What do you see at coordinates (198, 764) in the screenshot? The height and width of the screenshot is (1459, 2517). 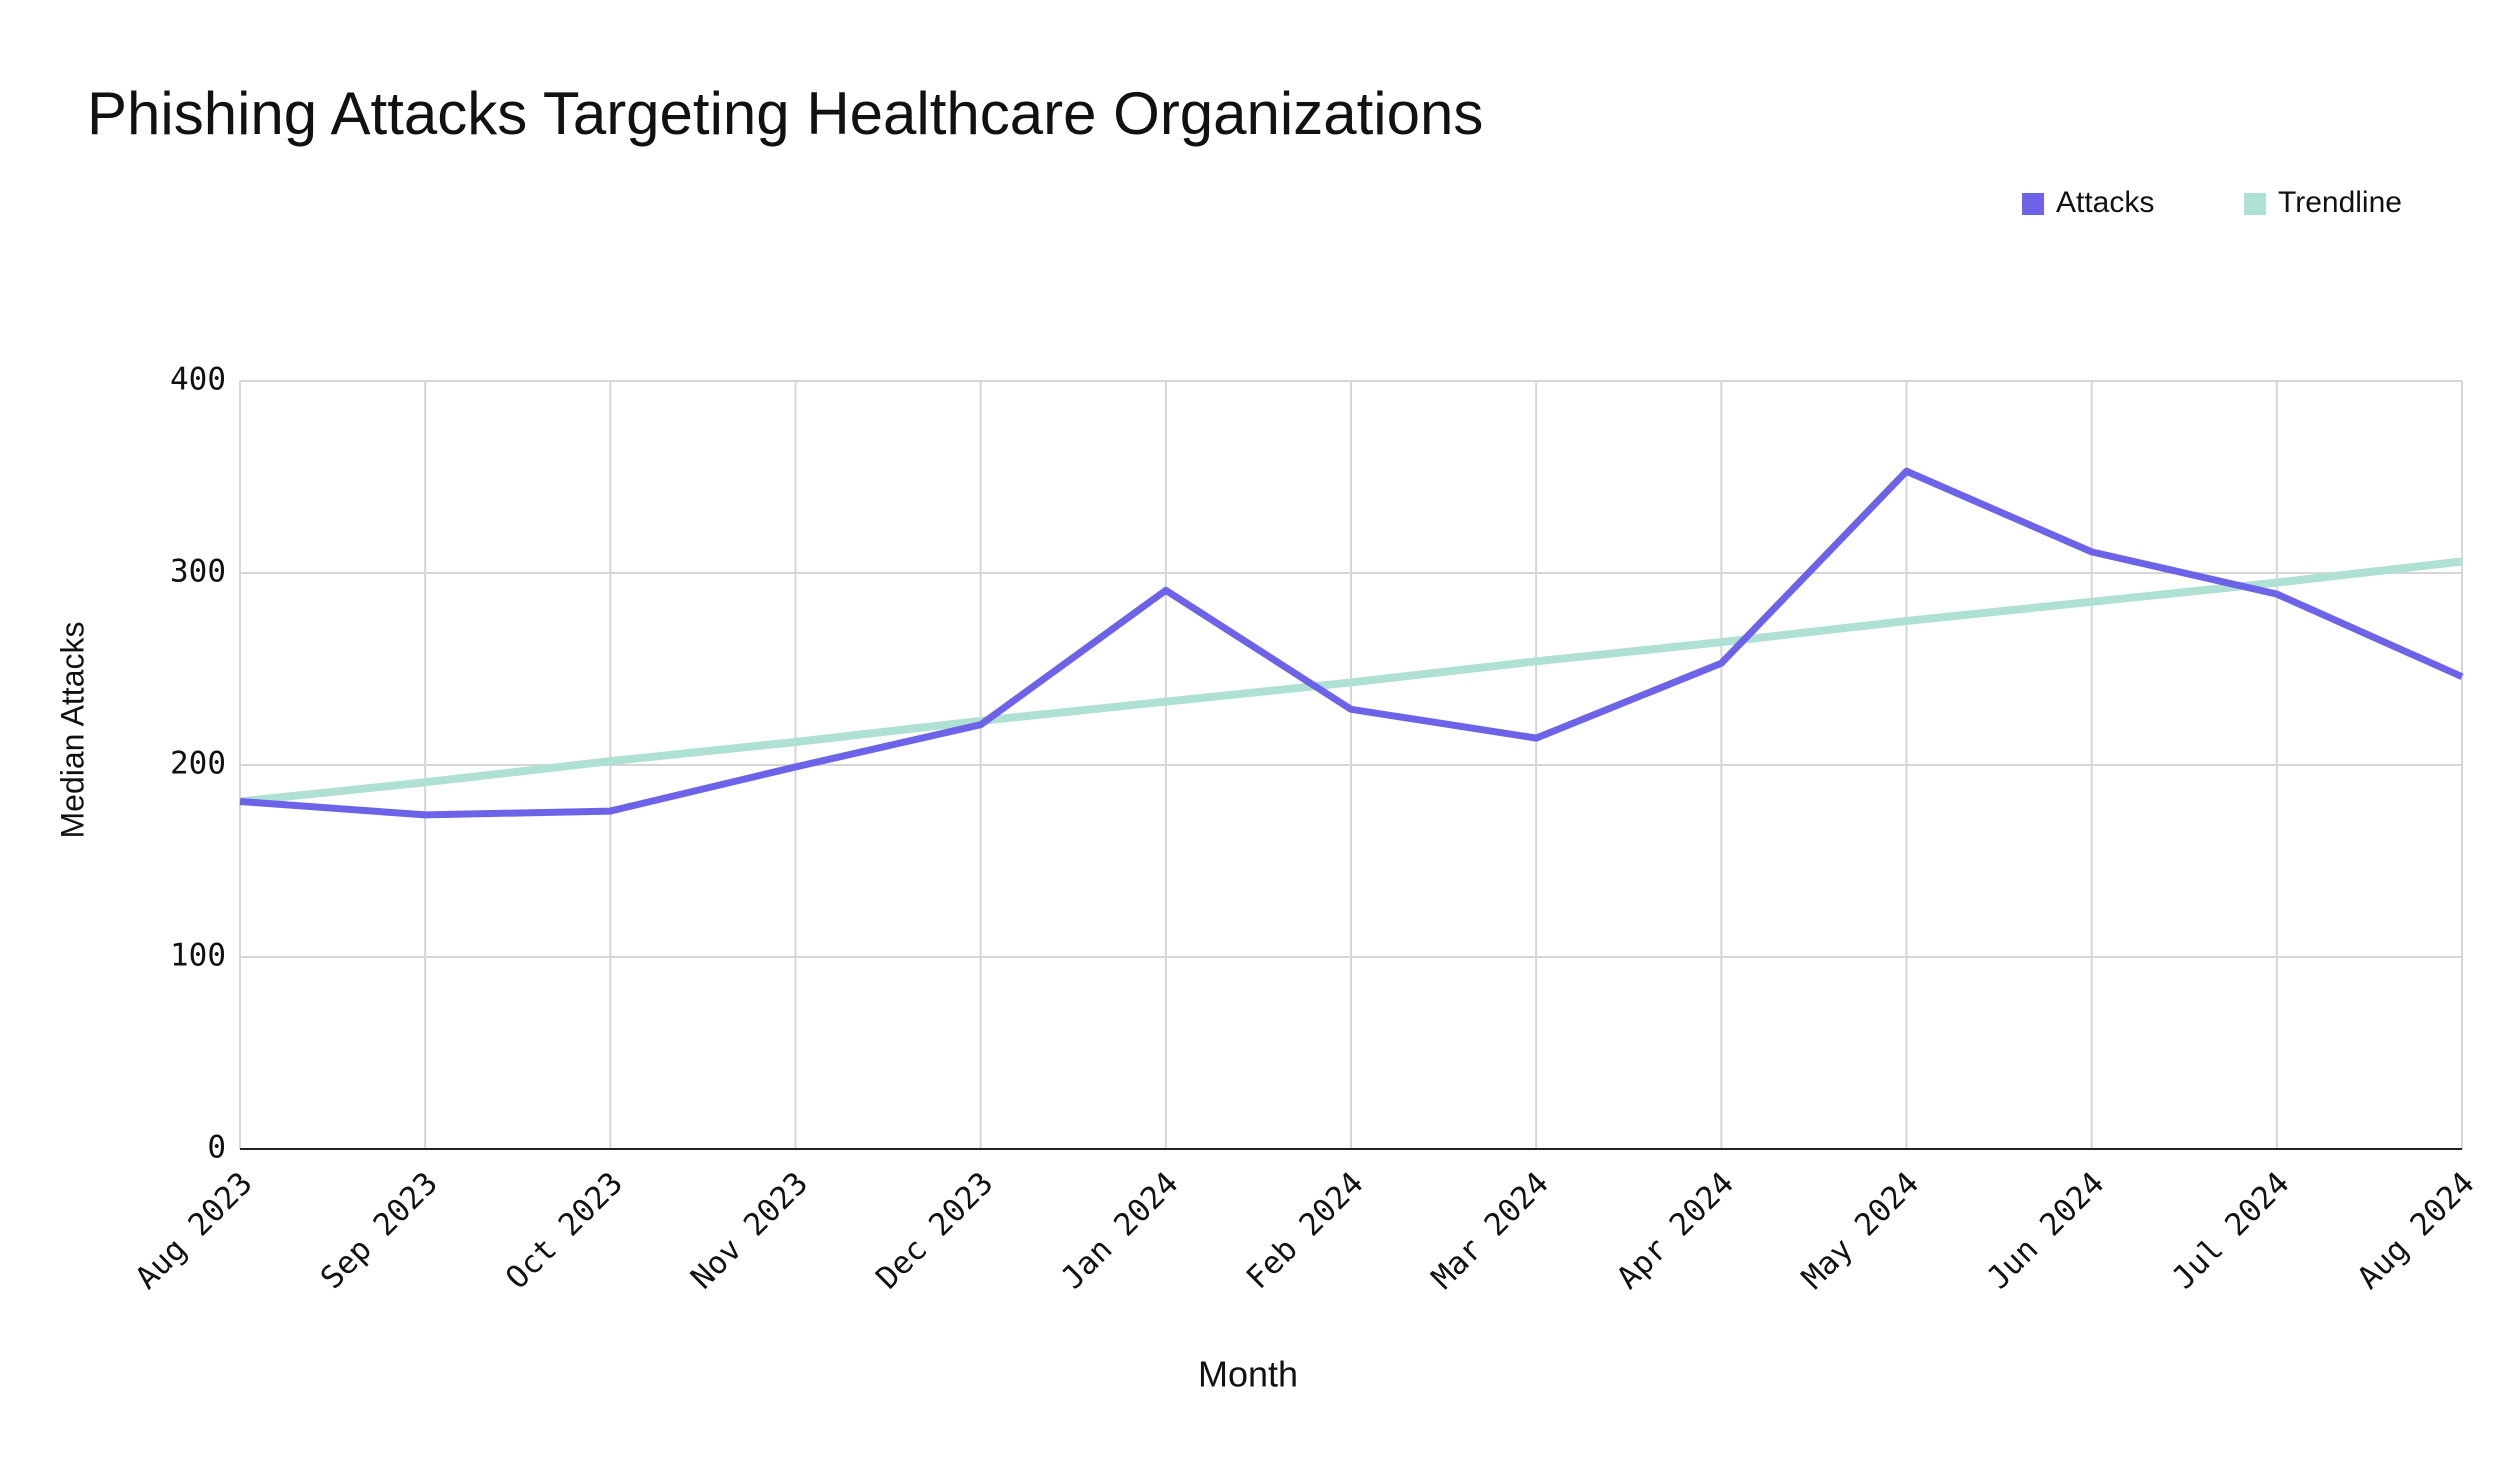 I see `y-tick-label: 200` at bounding box center [198, 764].